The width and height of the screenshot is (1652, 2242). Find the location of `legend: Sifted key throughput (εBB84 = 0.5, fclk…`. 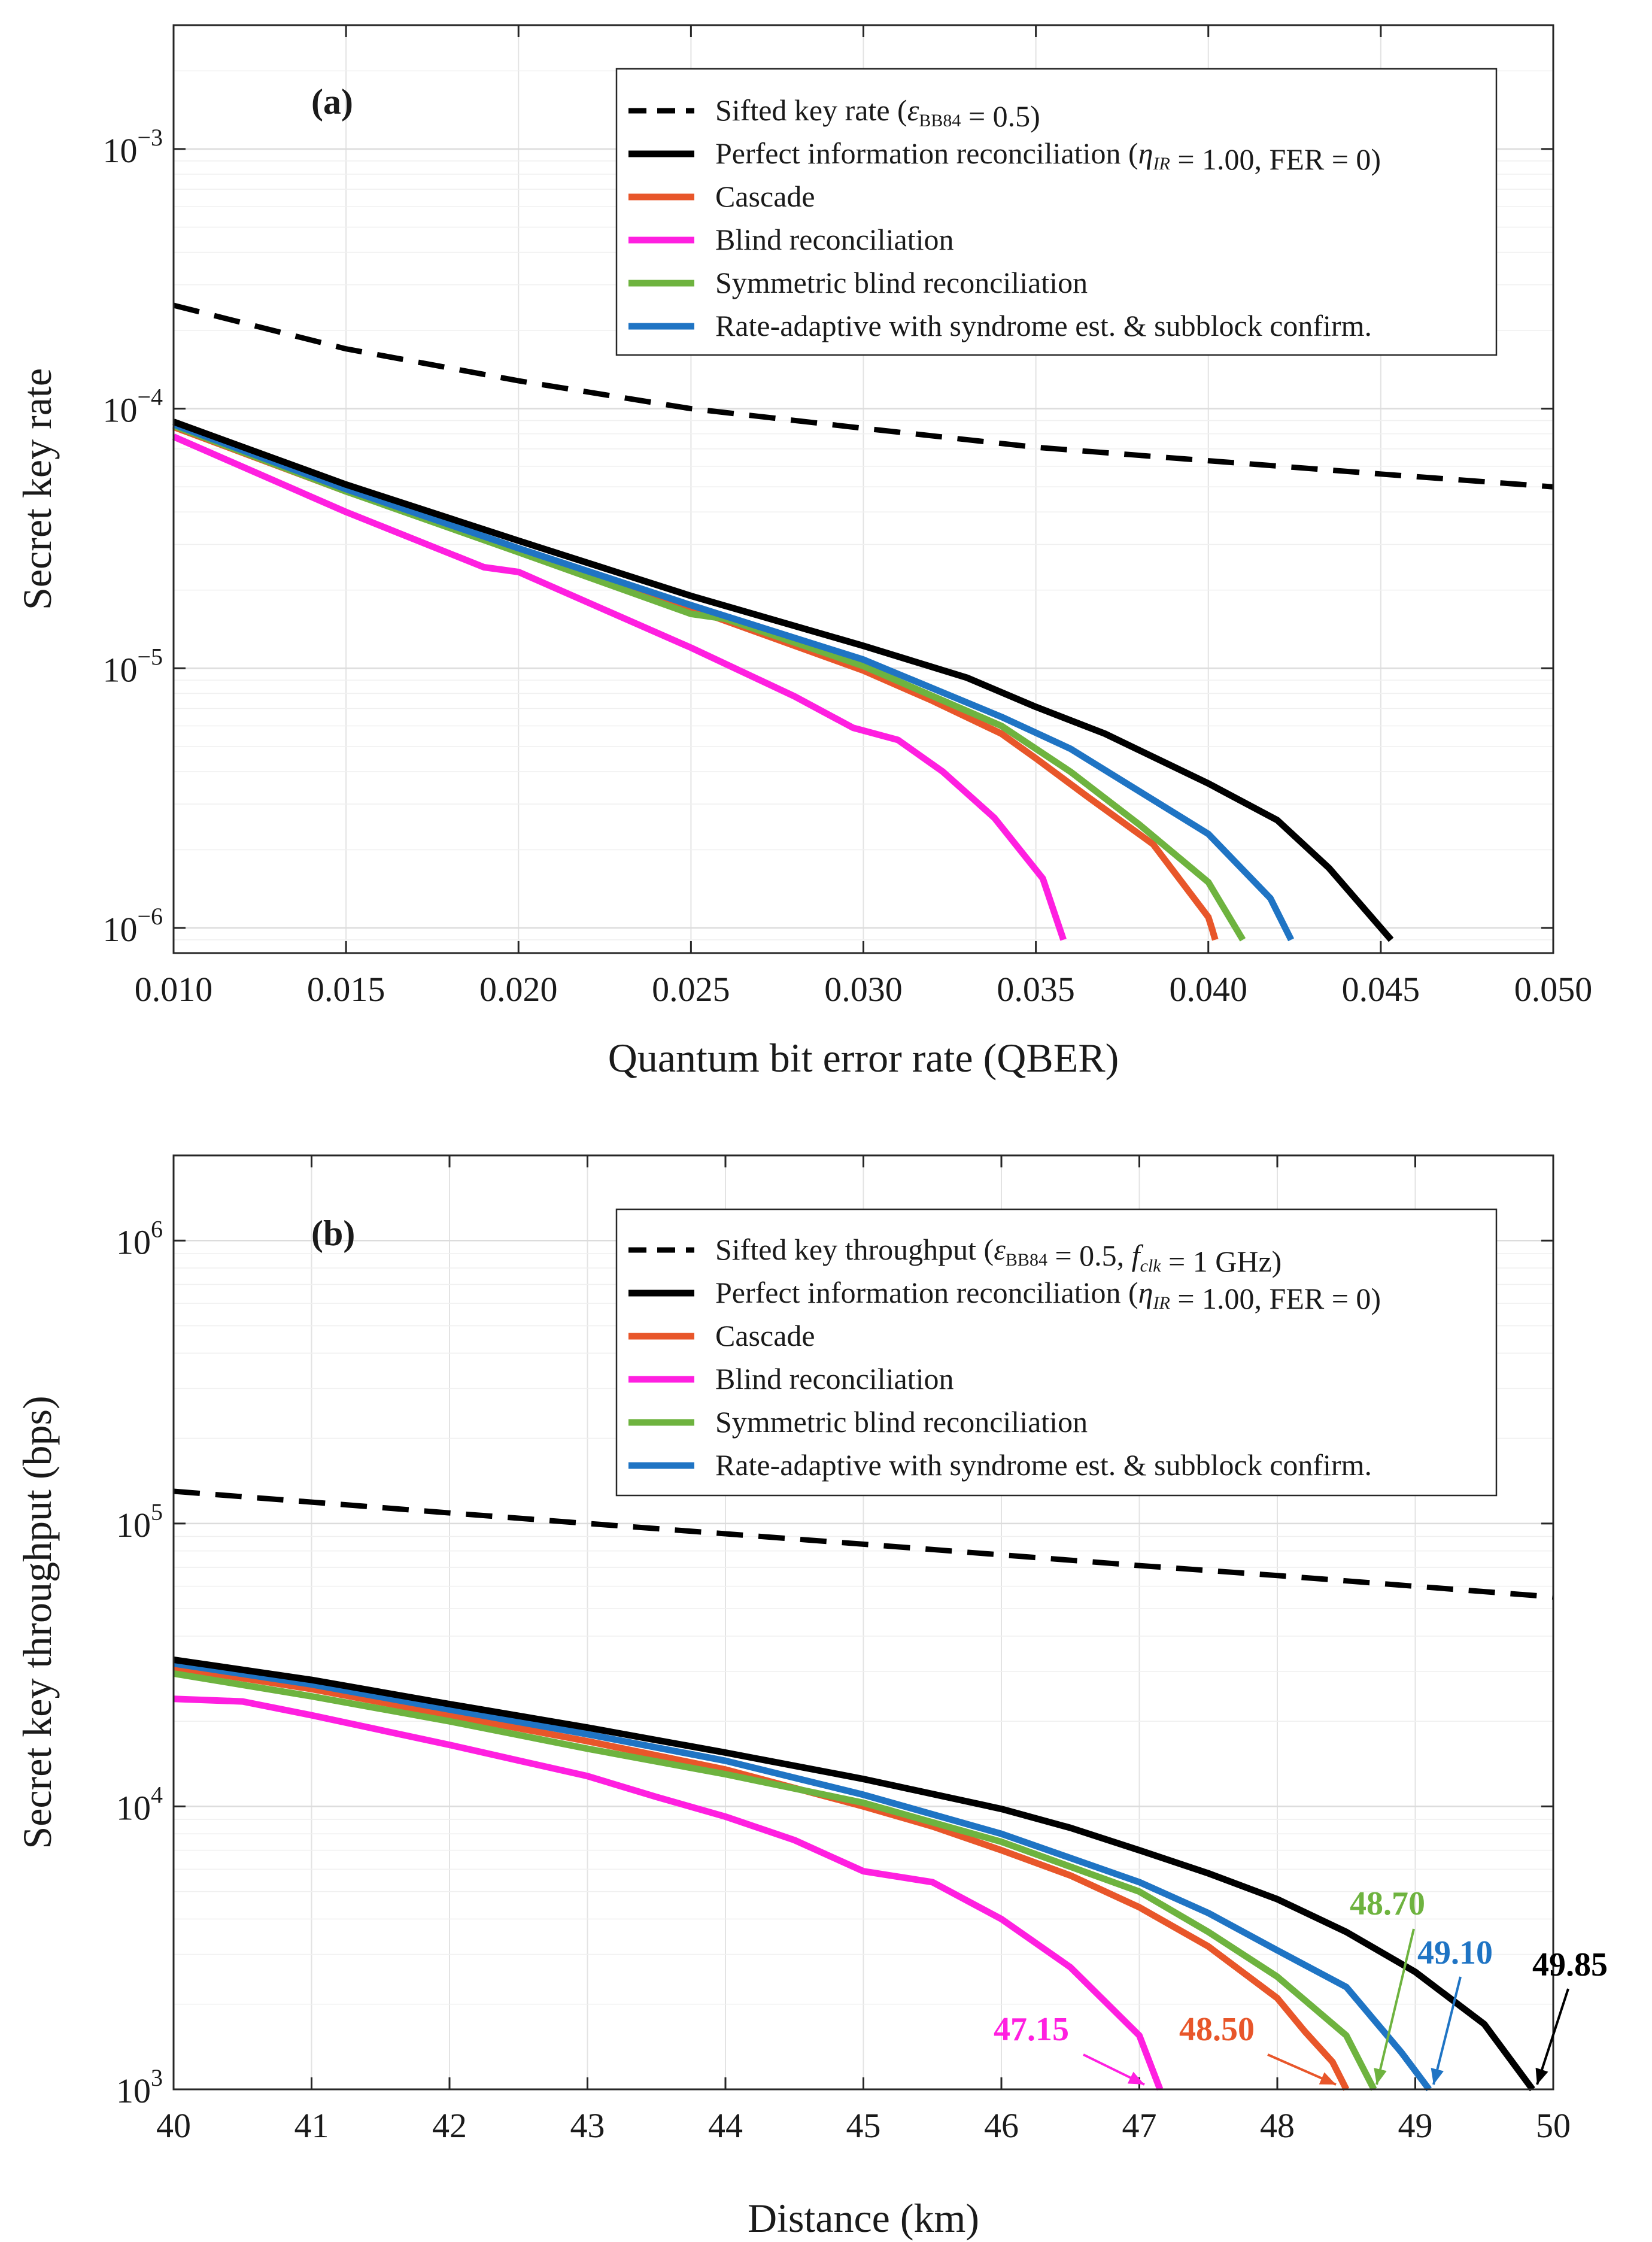

legend: Sifted key throughput (εBB84 = 0.5, fclk… is located at coordinates (1056, 1352).